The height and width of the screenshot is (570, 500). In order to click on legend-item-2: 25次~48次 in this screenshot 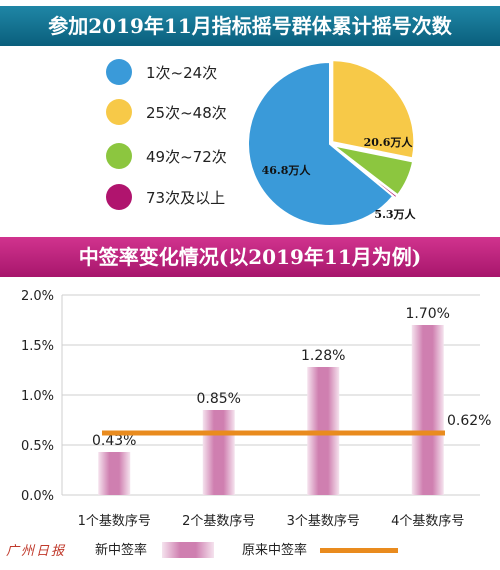, I will do `click(166, 112)`.